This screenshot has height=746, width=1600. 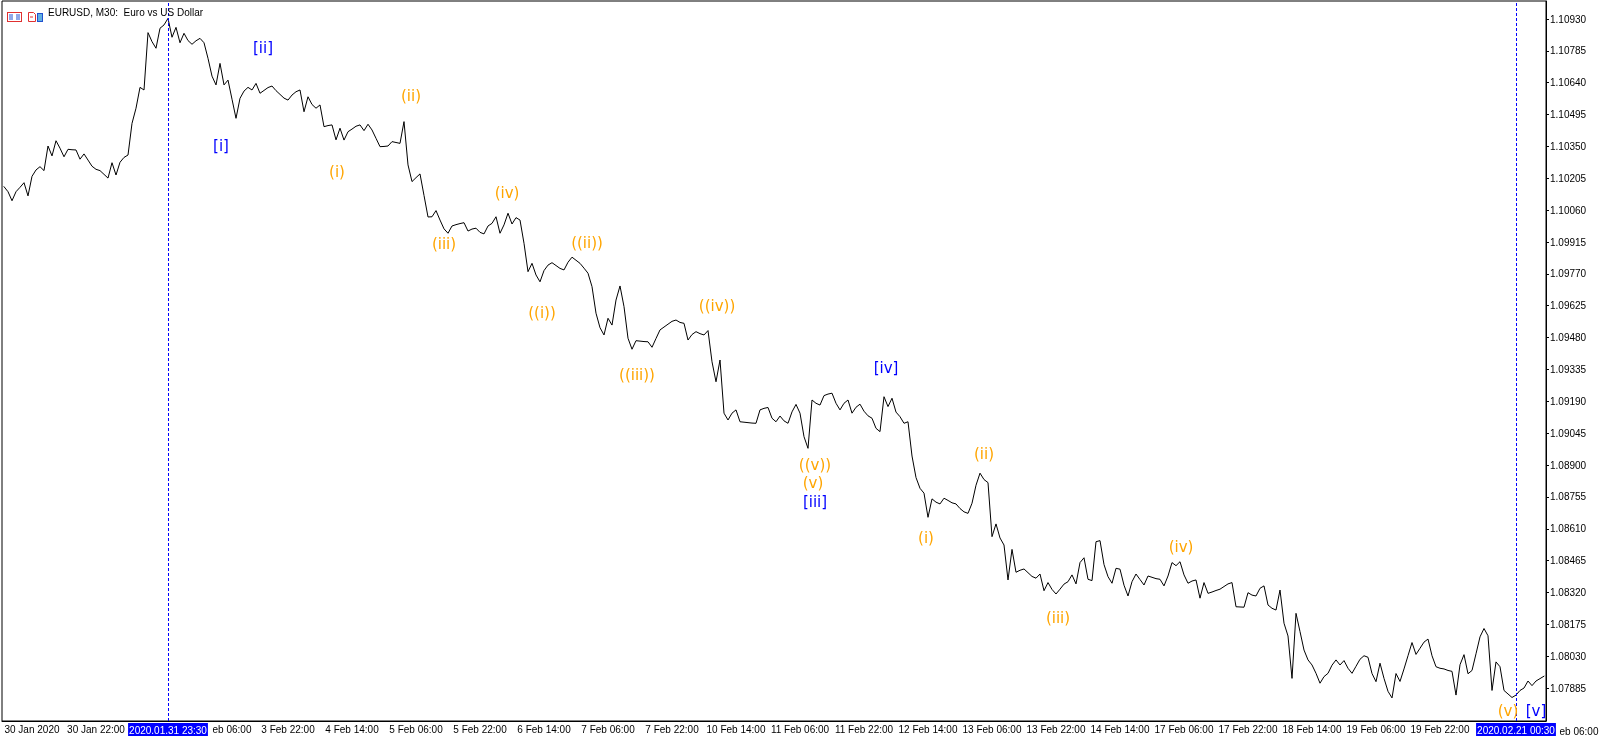 What do you see at coordinates (864, 729) in the screenshot?
I see `x-tick-label: 11 Feb 22:00` at bounding box center [864, 729].